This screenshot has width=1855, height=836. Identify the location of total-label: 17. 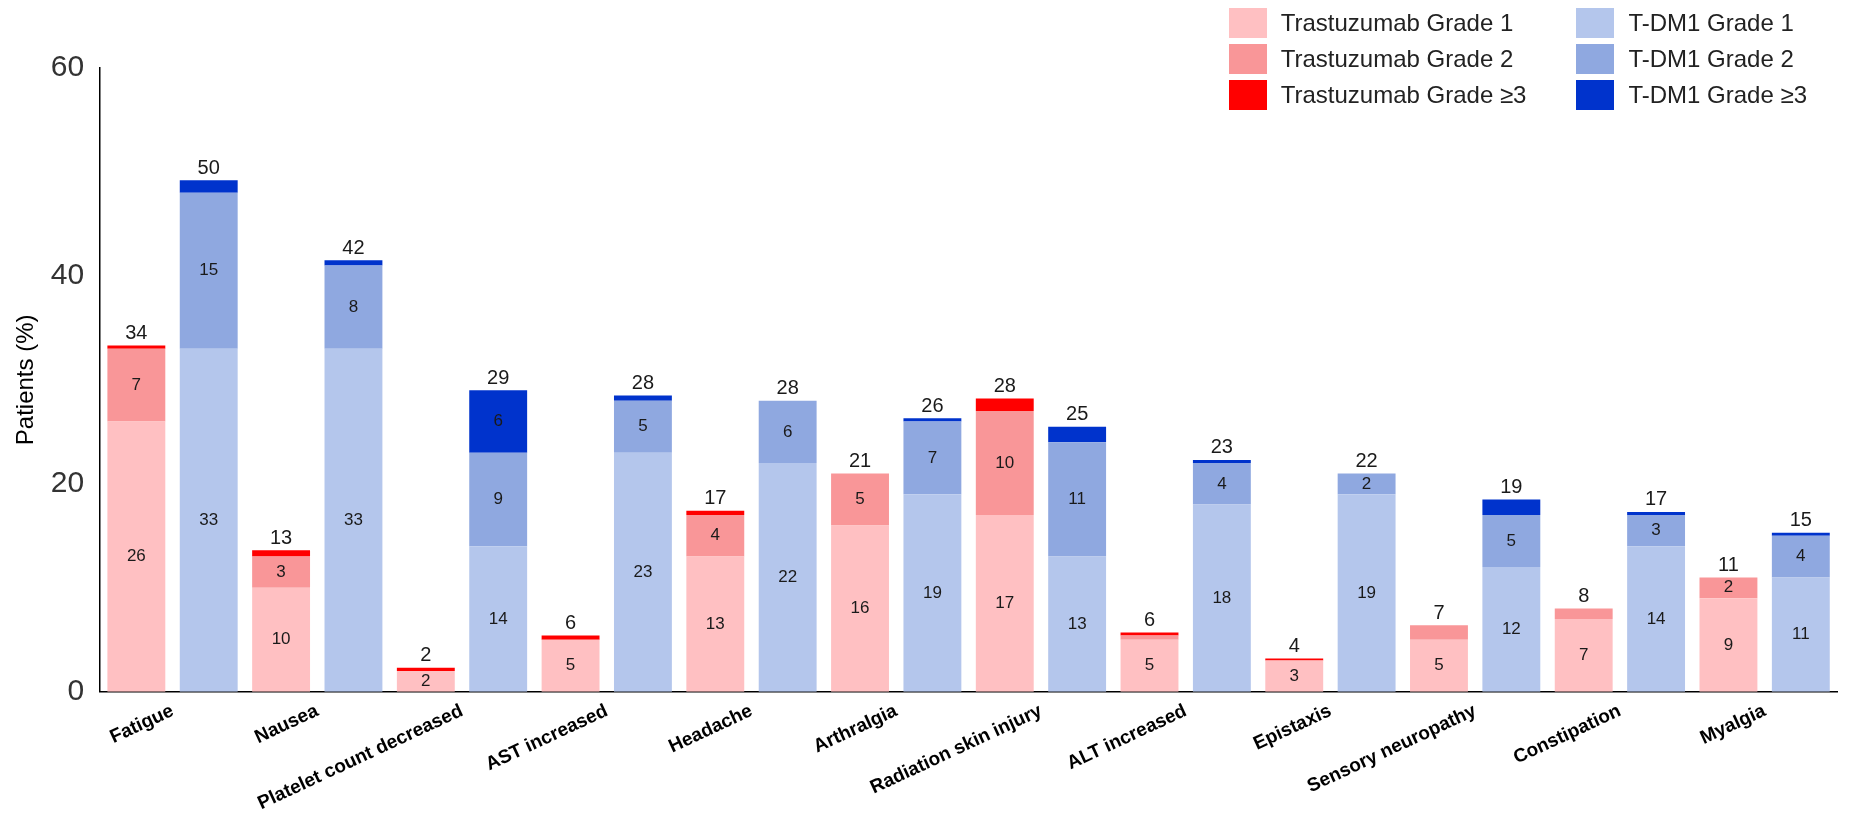
(715, 497).